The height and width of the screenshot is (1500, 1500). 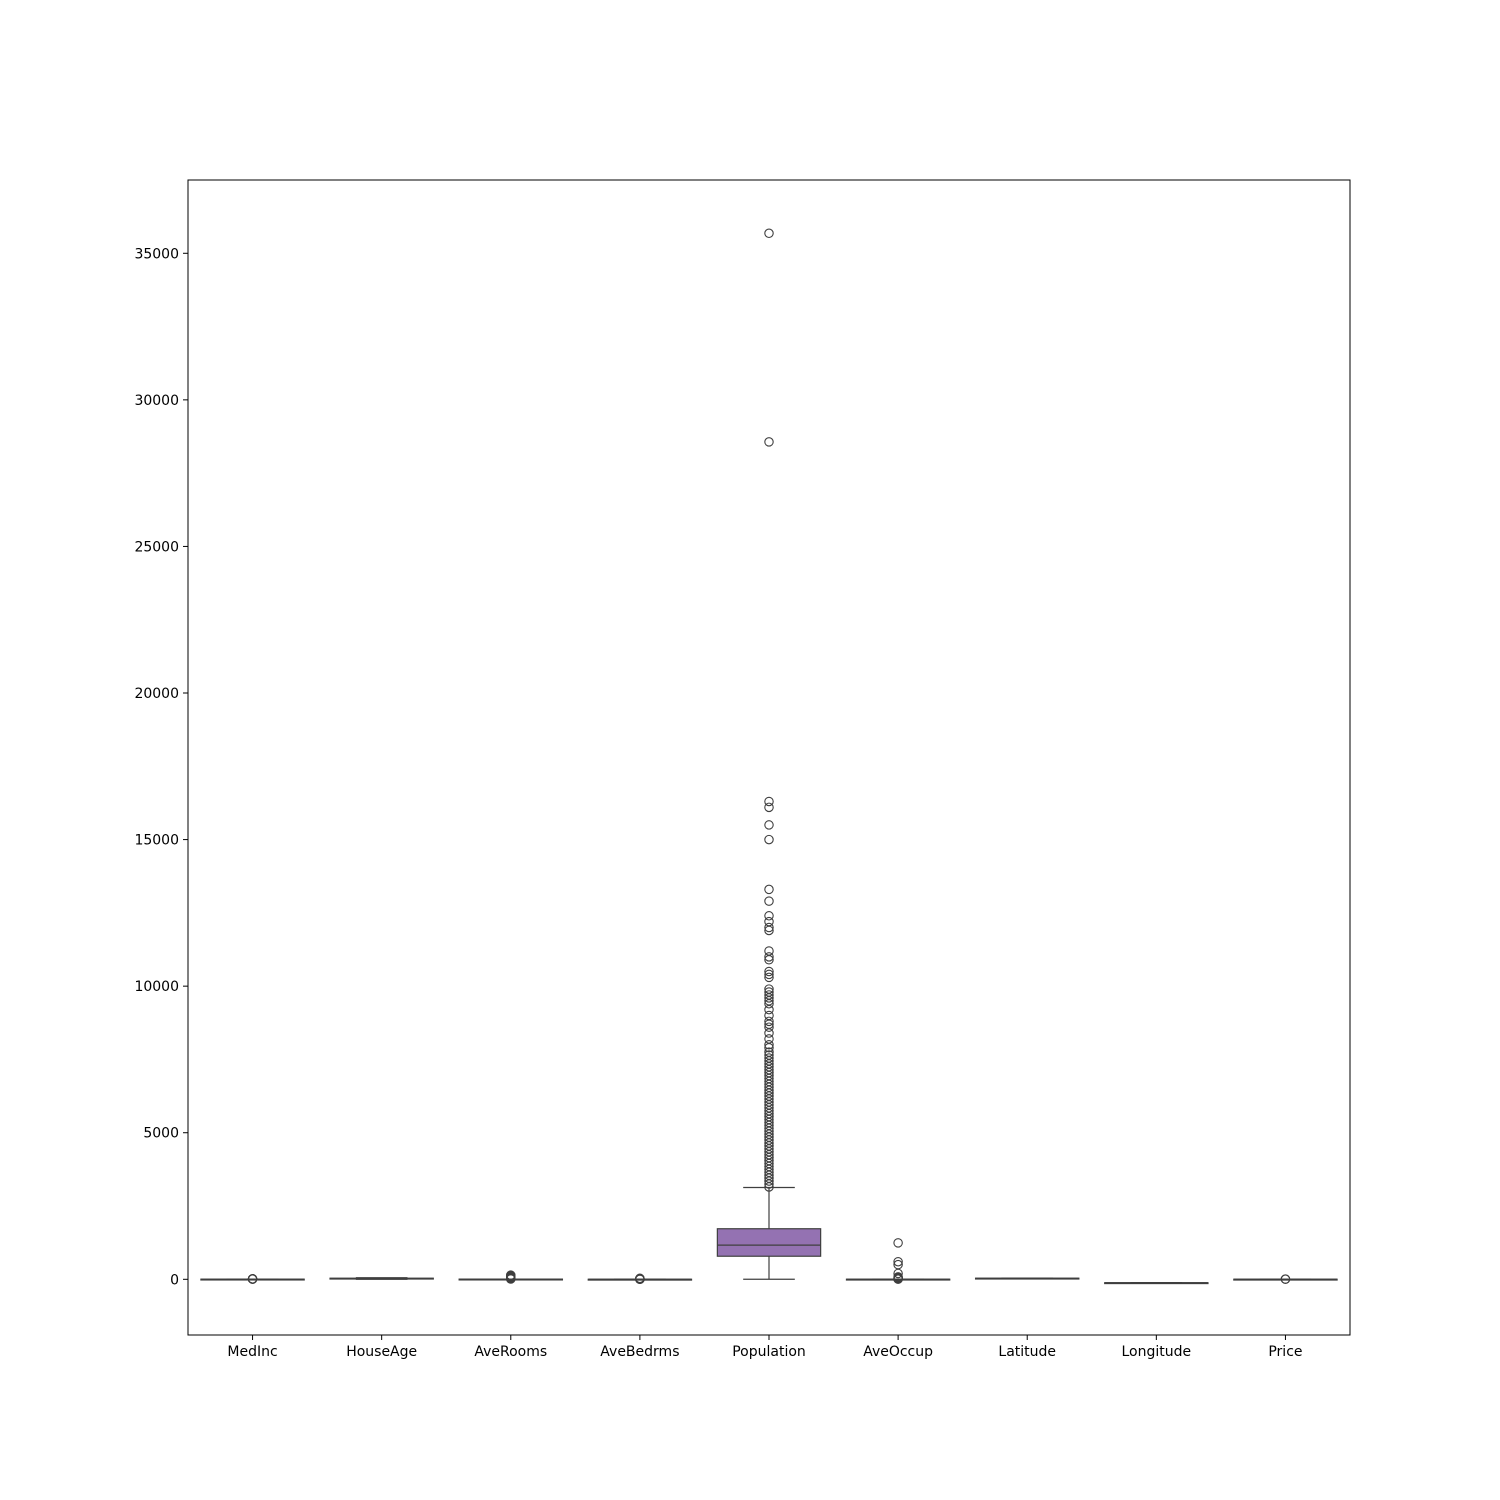 I want to click on box-price, so click(x=1285, y=1279).